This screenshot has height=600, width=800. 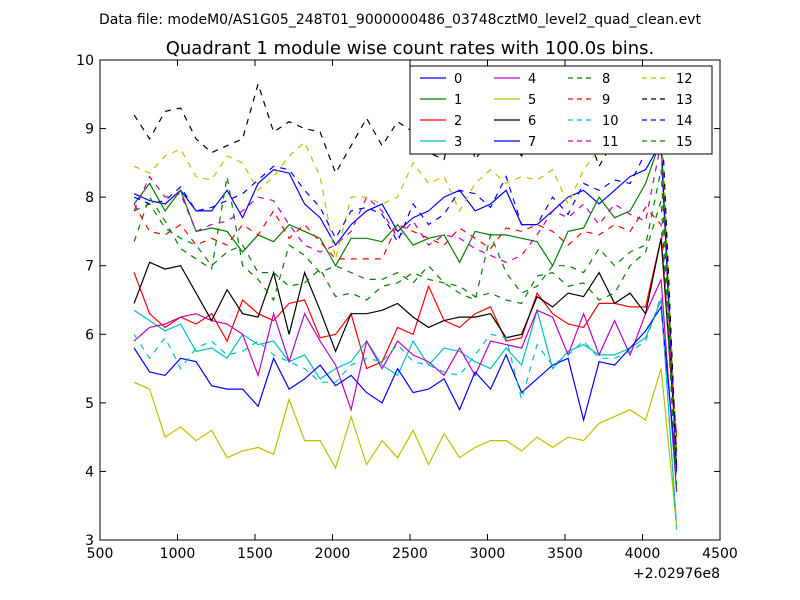 What do you see at coordinates (458, 100) in the screenshot?
I see `legend-label-1: 1` at bounding box center [458, 100].